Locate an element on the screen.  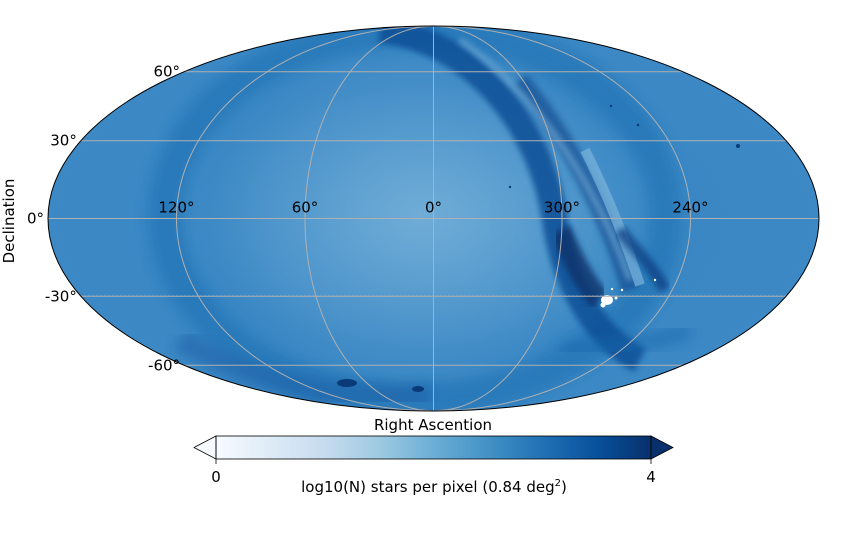
colorbar-label-main: log10(N) stars per pixel (0.84 deg is located at coordinates (428, 487).